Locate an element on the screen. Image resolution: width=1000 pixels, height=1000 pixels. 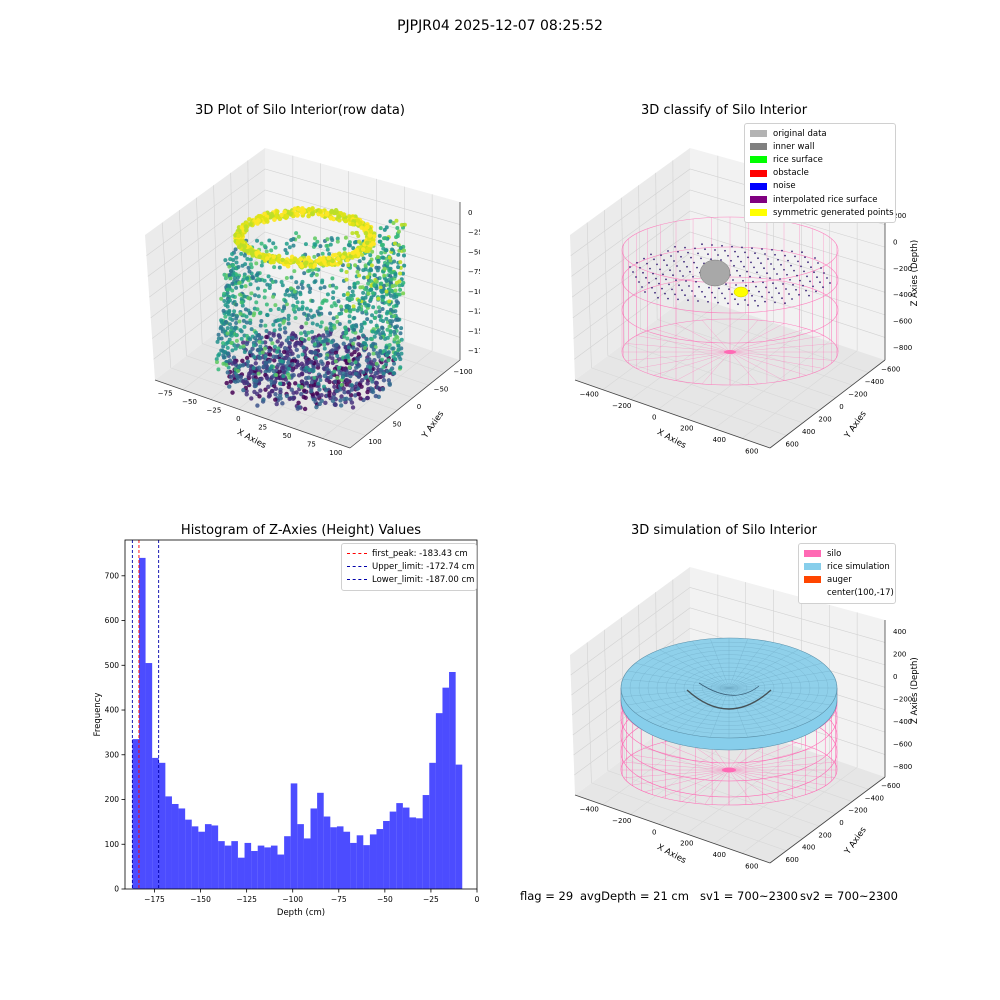
y-tick-label: −600 is located at coordinates (890, 786).